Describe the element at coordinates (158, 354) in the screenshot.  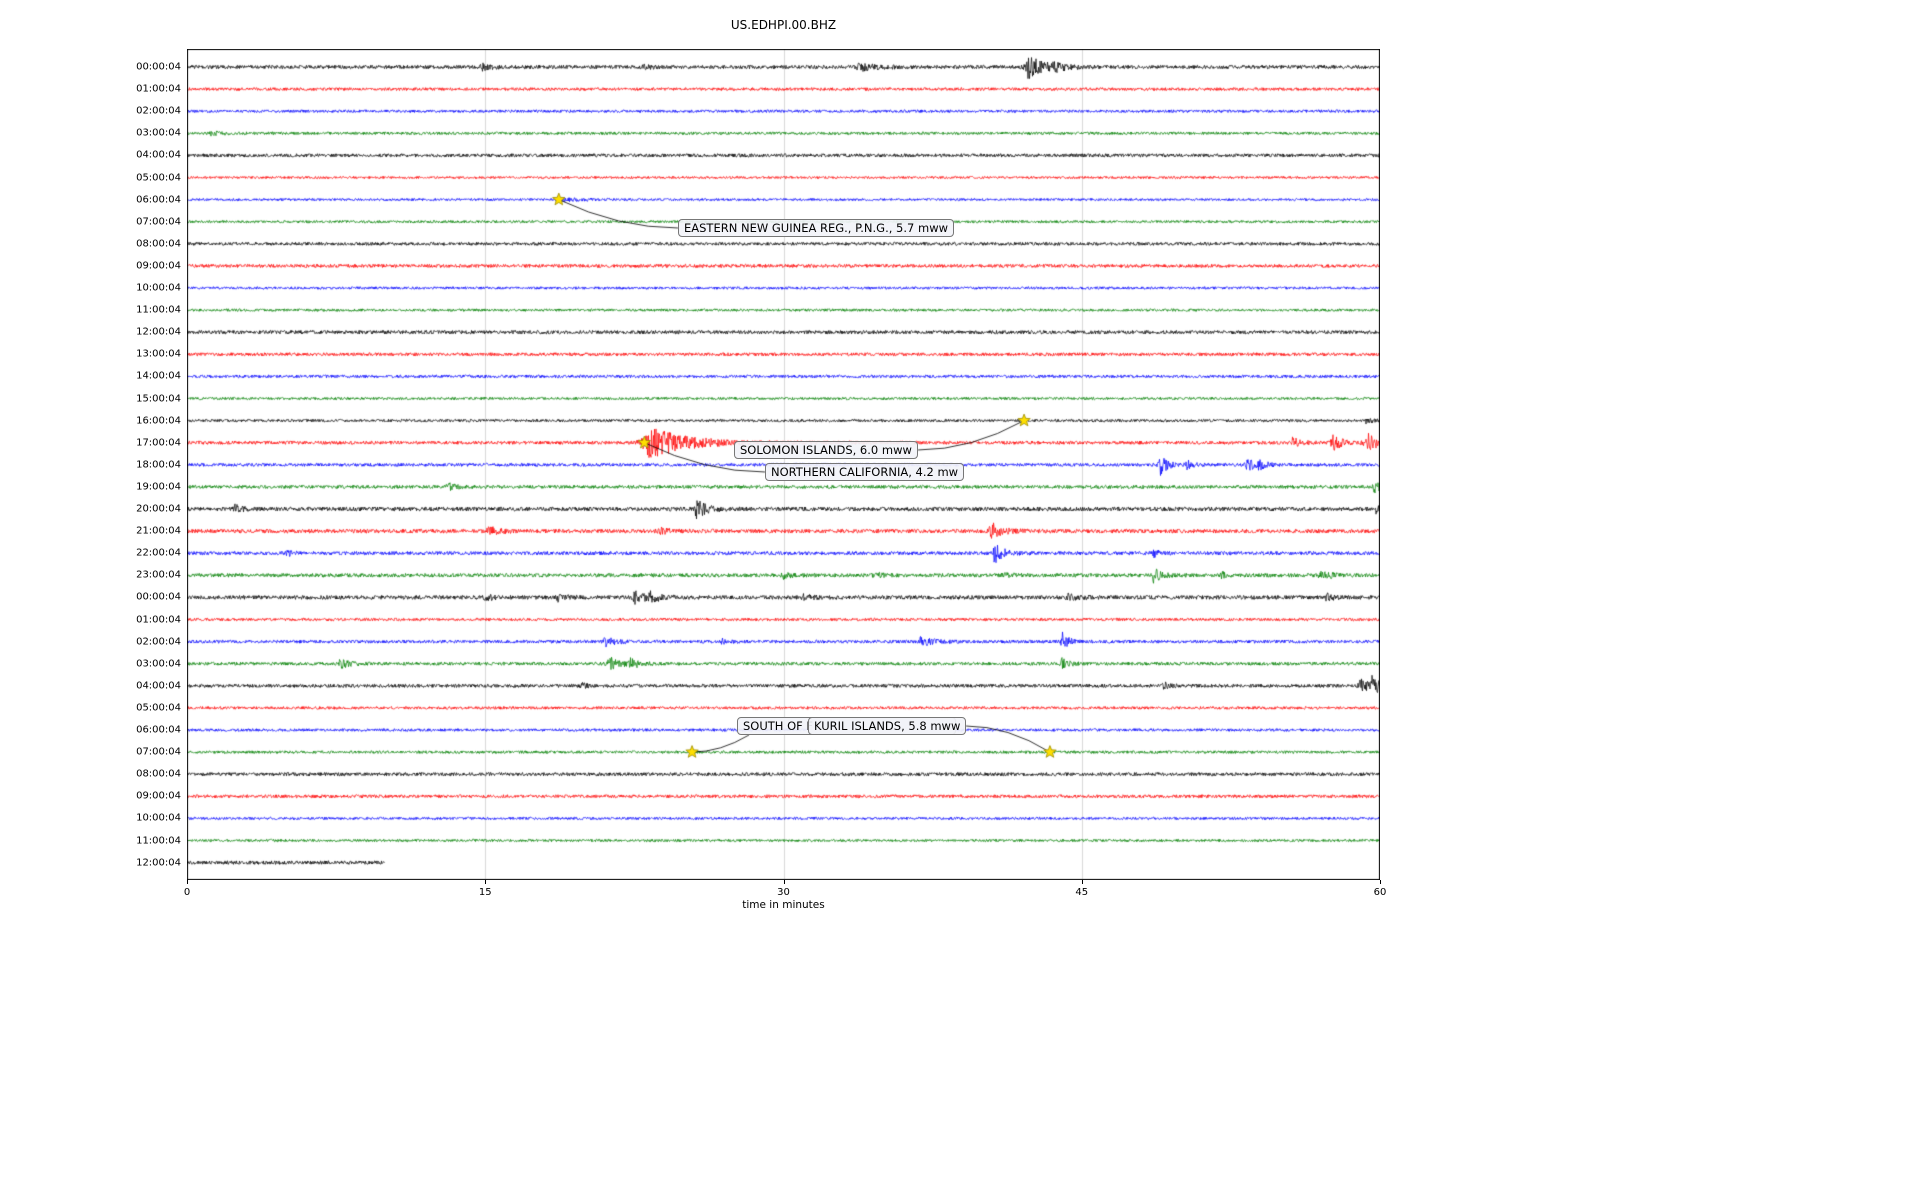
I see `row-time-label: 13:00:04` at that location.